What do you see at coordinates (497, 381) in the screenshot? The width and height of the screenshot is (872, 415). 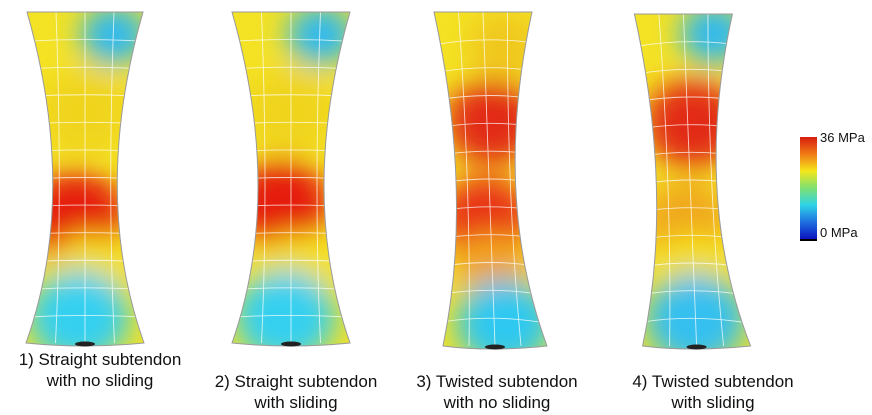 I see `panel-3-caption-line1: 3) Twisted subtendon` at bounding box center [497, 381].